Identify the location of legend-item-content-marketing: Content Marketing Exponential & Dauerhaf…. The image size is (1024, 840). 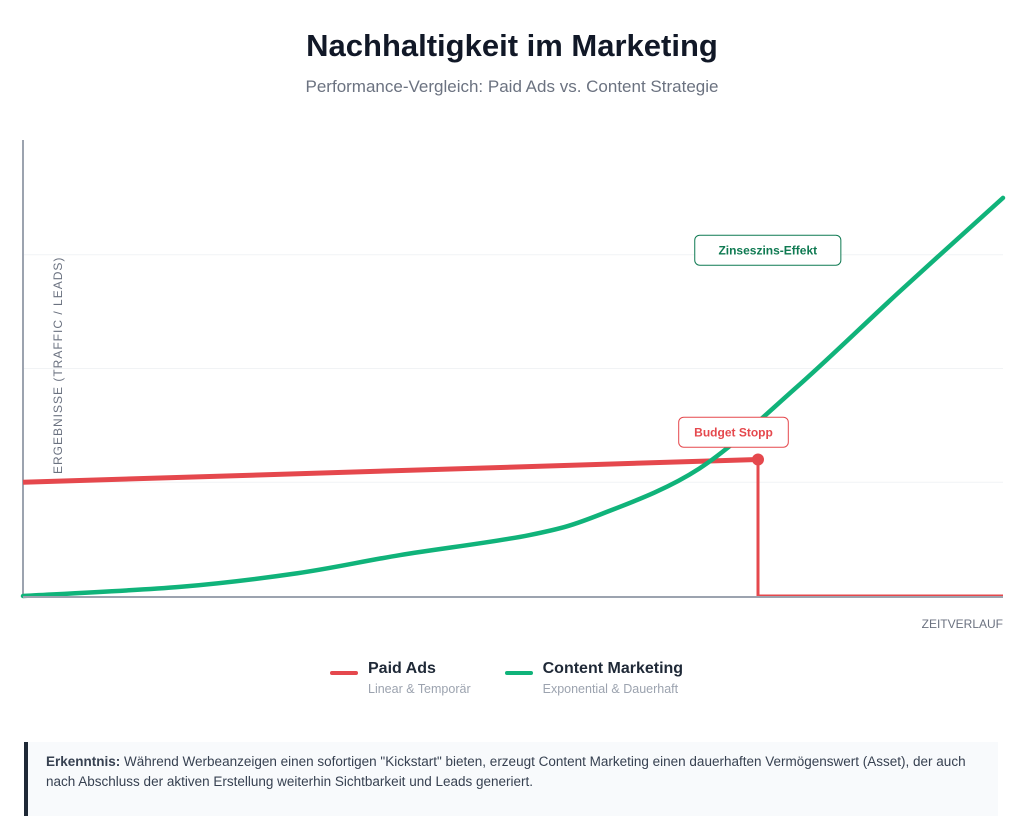
(594, 678).